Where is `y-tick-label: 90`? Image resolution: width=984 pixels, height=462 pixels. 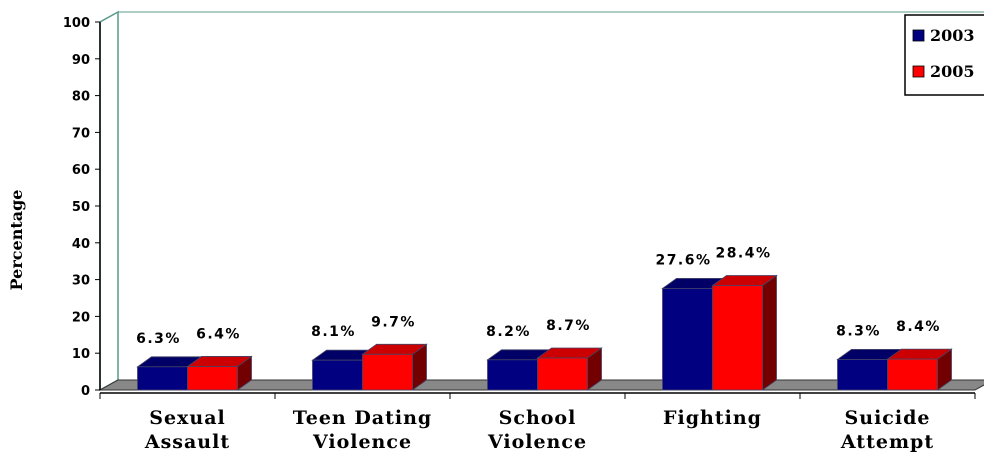 y-tick-label: 90 is located at coordinates (81, 60).